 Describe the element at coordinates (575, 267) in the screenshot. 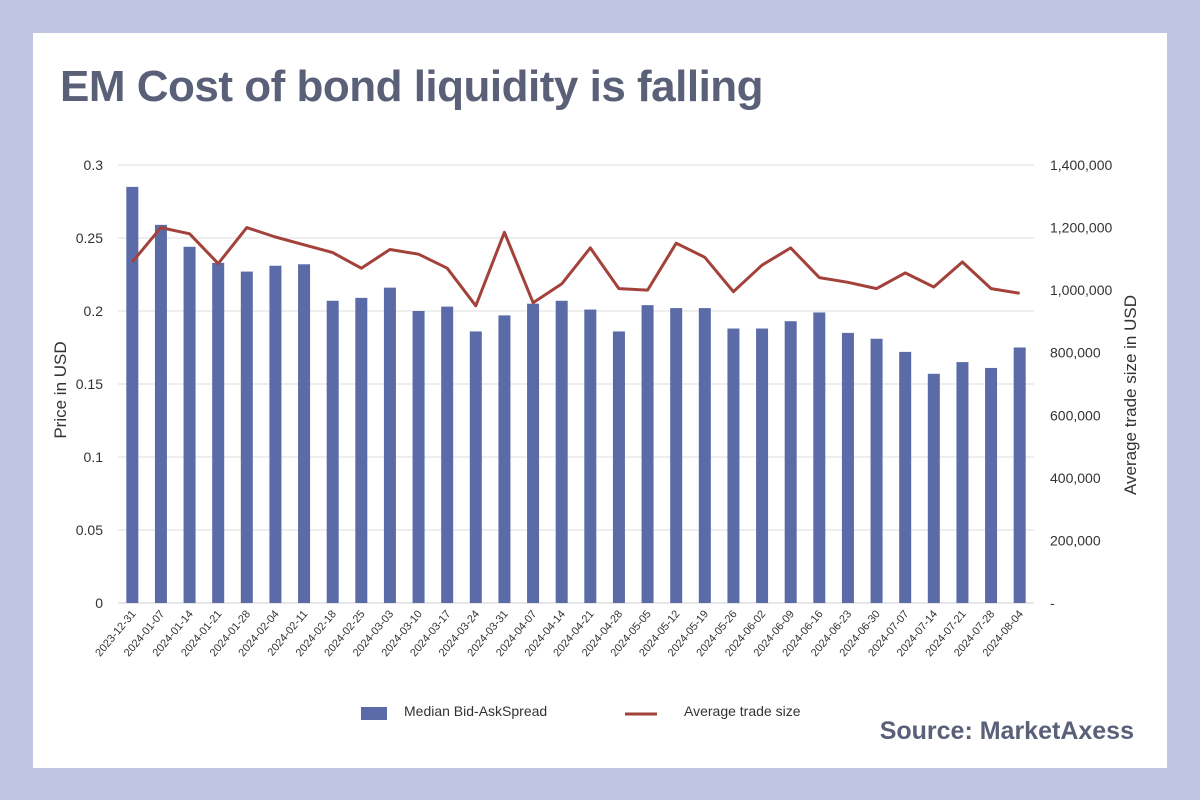

I see `trade-size-line` at that location.